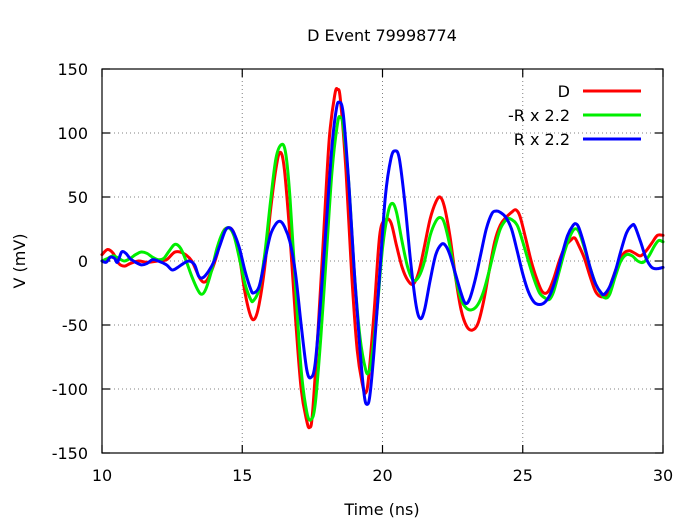 This screenshot has height=525, width=700. I want to click on y-tick-label: 100, so click(72, 133).